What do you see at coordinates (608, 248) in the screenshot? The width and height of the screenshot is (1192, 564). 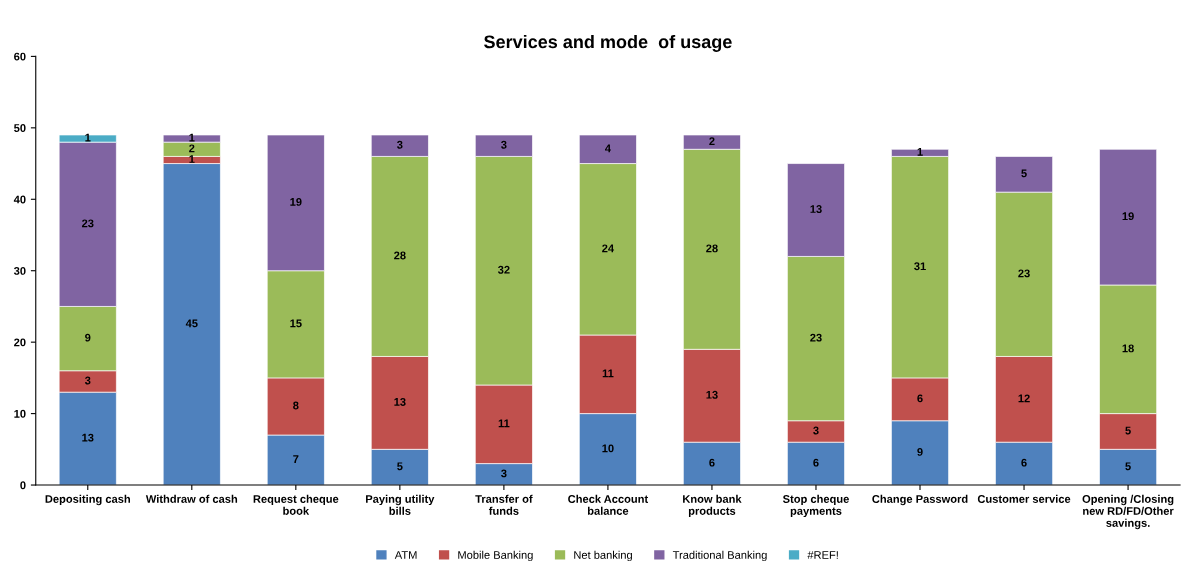 I see `data-label: 24` at bounding box center [608, 248].